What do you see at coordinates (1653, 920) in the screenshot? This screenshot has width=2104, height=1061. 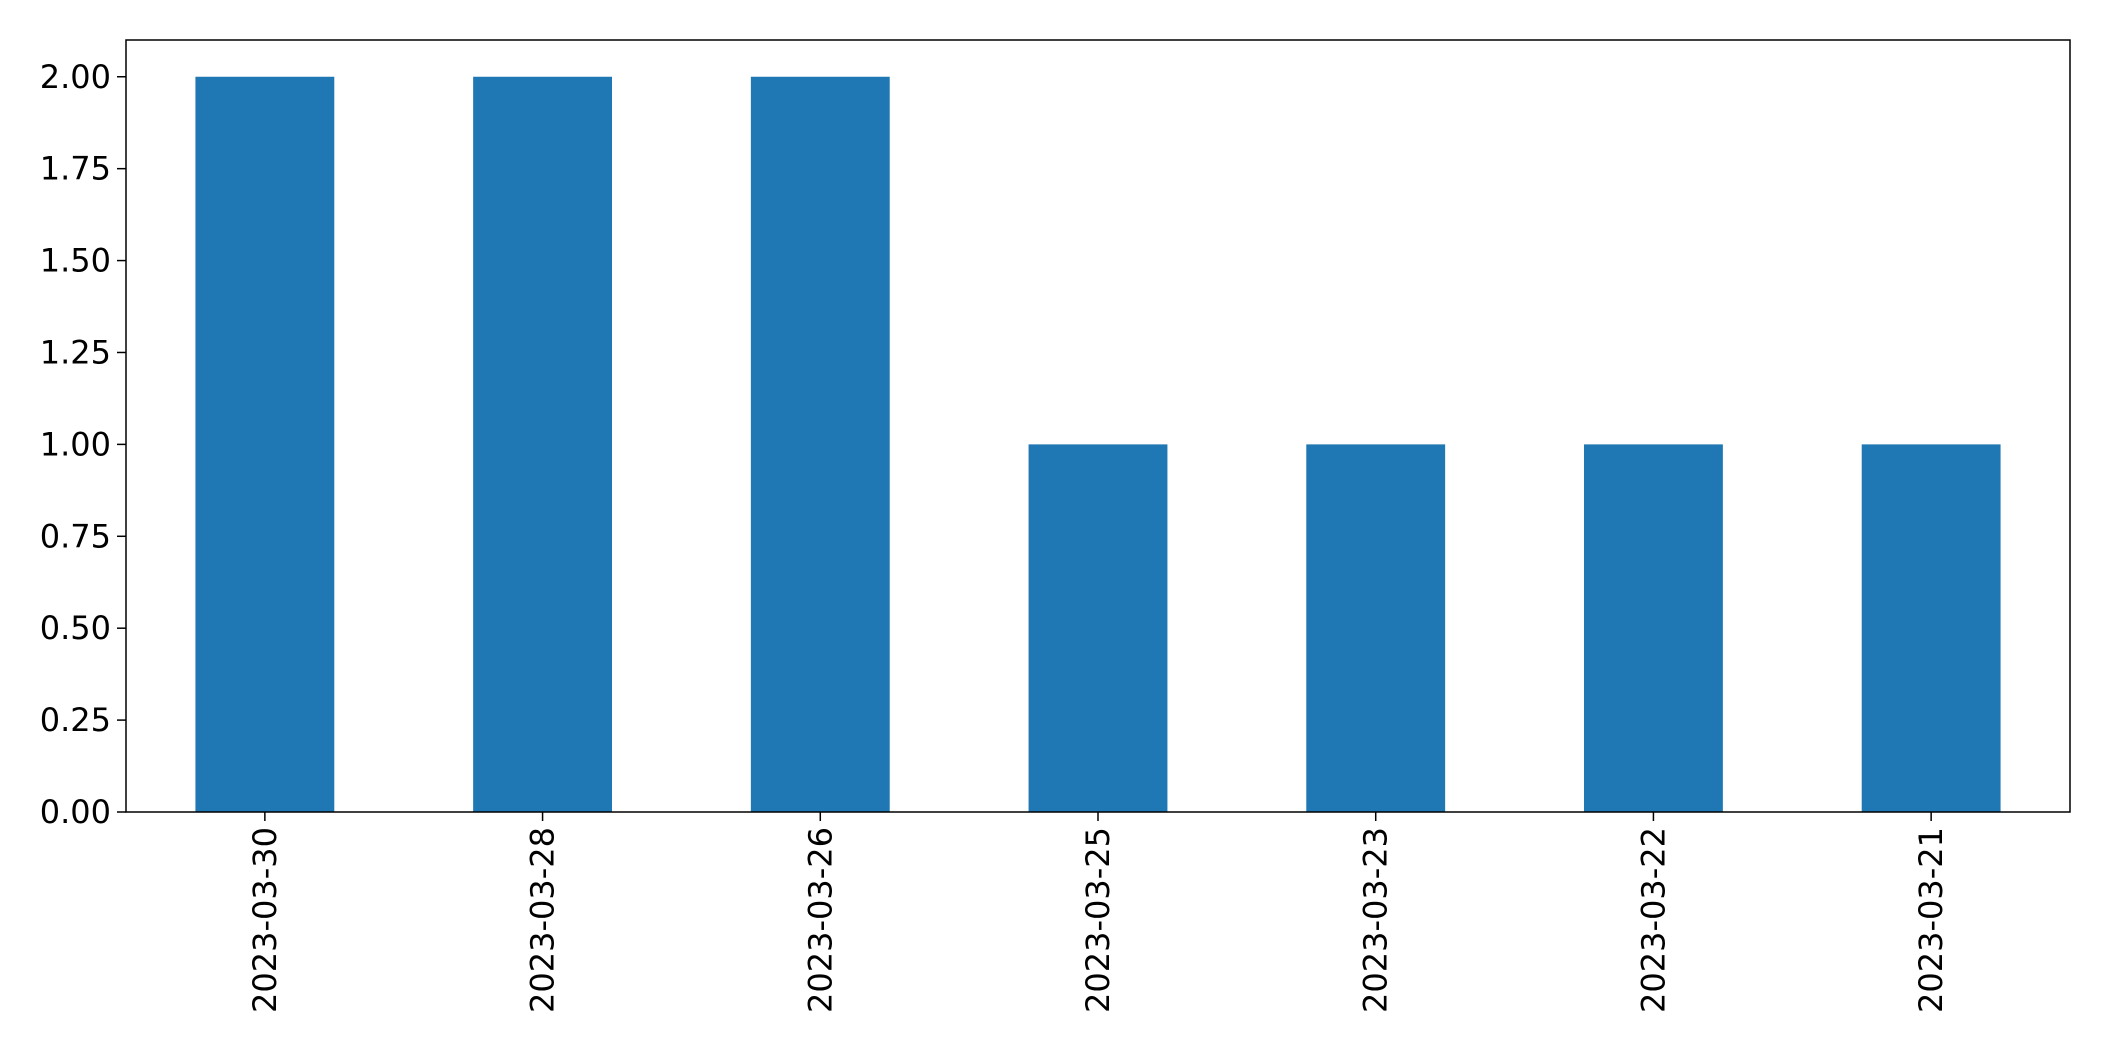 I see `x-tick-label: 2023-03-22` at bounding box center [1653, 920].